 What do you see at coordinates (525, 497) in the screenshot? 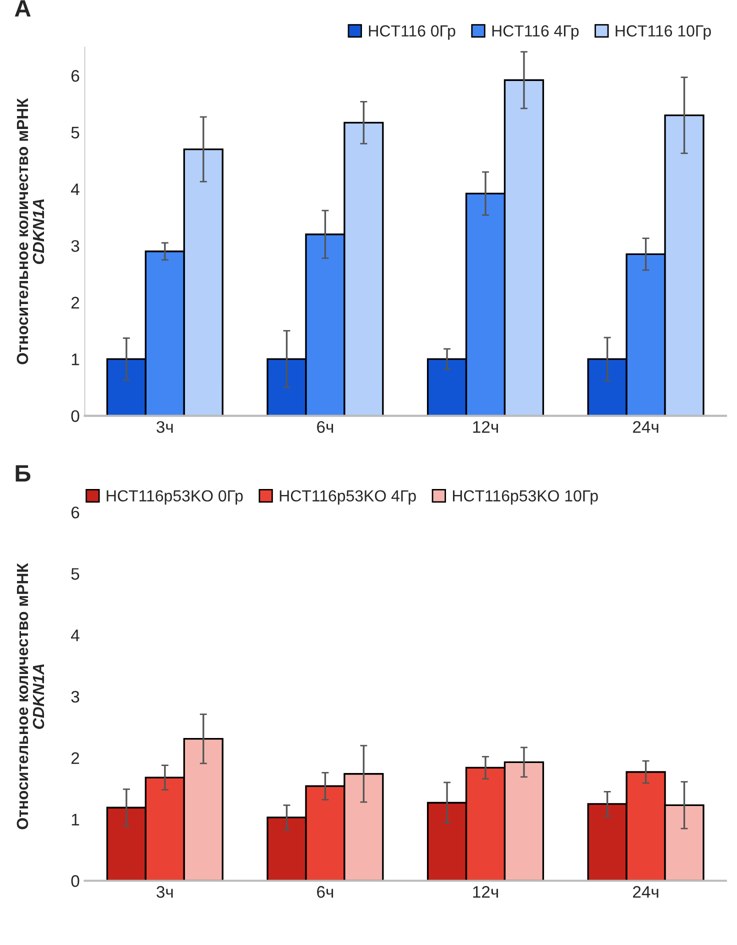
I see `legend-label: HCT116p53KO 10Гр` at bounding box center [525, 497].